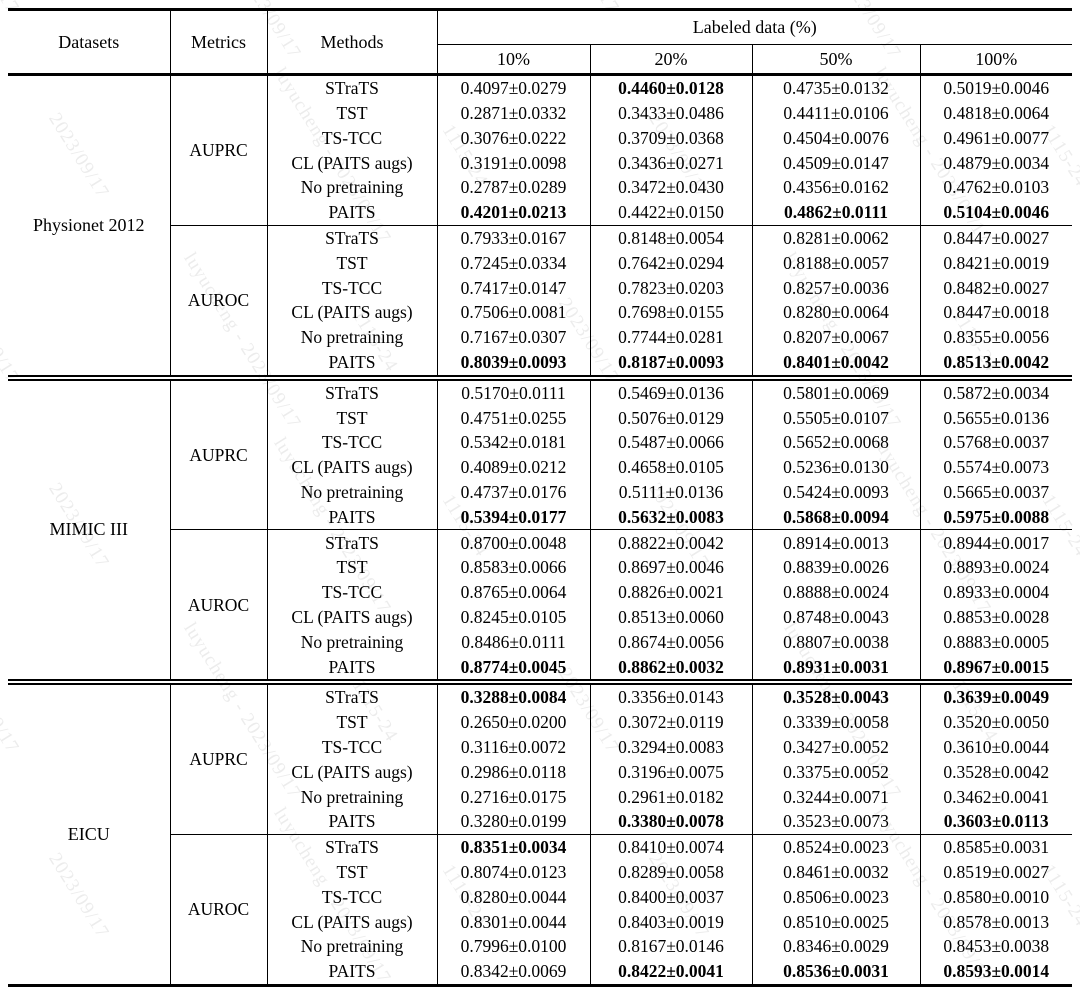 The image size is (1080, 989). What do you see at coordinates (836, 113) in the screenshot?
I see `value-cell: 0.4411±0.0106` at bounding box center [836, 113].